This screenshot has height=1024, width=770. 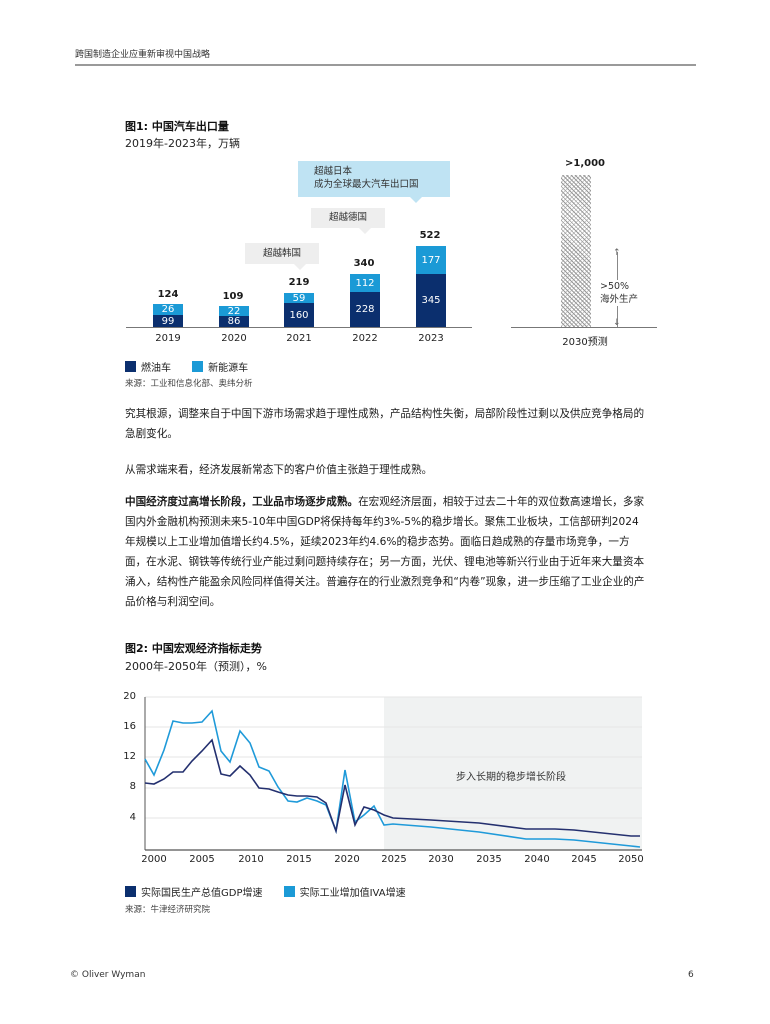 I want to click on bar-total-2022: 340, so click(x=364, y=263).